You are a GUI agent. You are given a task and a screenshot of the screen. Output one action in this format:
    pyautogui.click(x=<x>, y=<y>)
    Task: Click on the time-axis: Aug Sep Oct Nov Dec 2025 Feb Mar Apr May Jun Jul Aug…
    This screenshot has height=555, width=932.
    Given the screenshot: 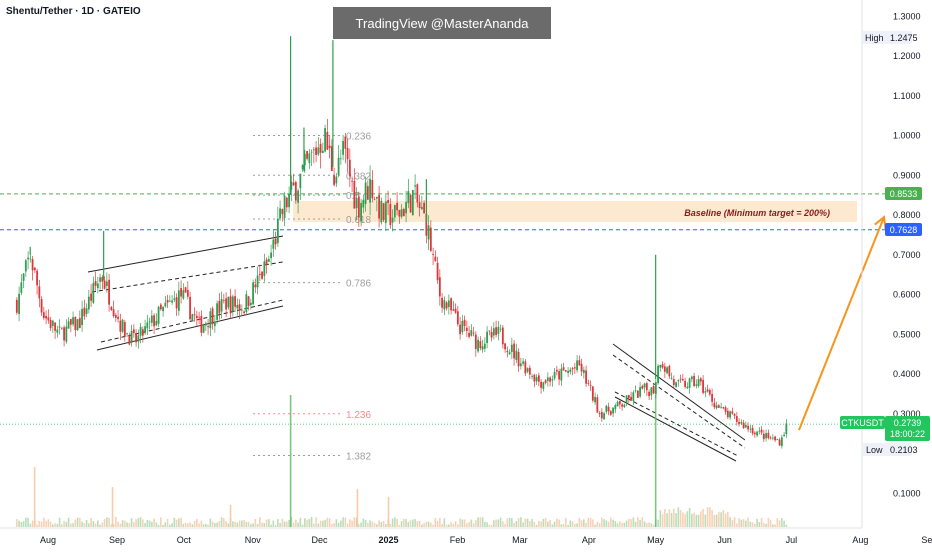 What is the action you would take?
    pyautogui.click(x=486, y=540)
    